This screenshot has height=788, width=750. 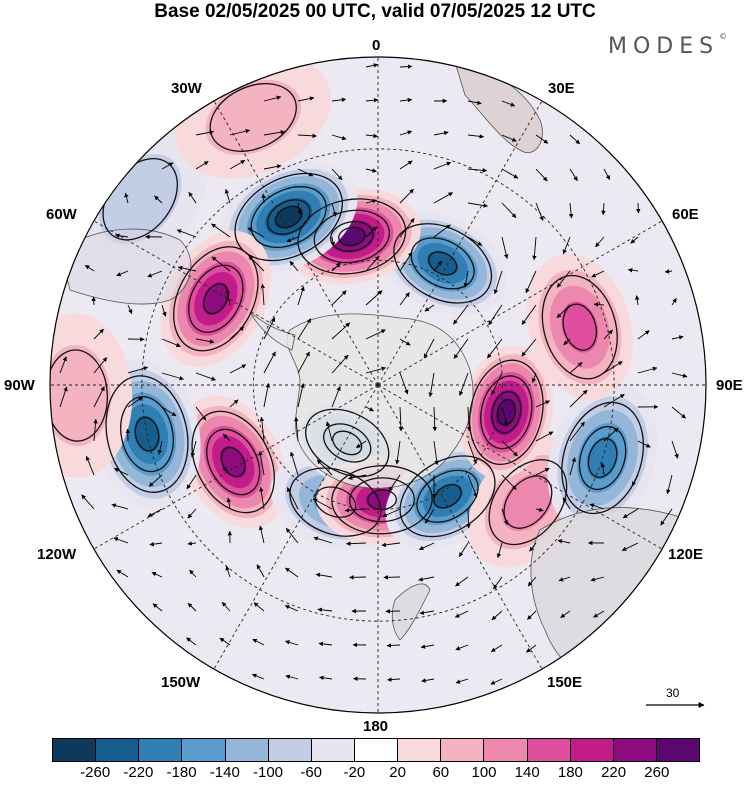 I want to click on colorbar-tick-label: -260, so click(x=95, y=773).